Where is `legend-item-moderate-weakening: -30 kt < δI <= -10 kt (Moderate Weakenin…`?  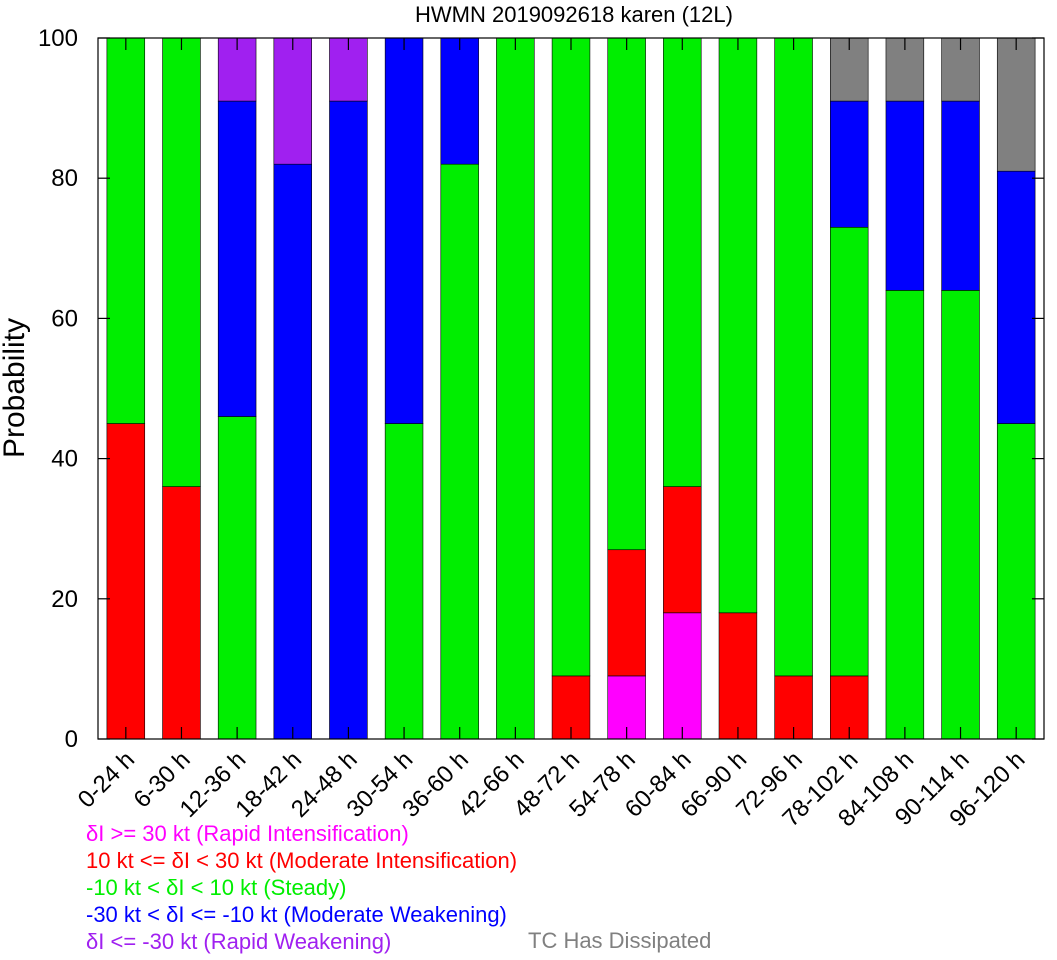 legend-item-moderate-weakening: -30 kt < δI <= -10 kt (Moderate Weakenin… is located at coordinates (296, 914).